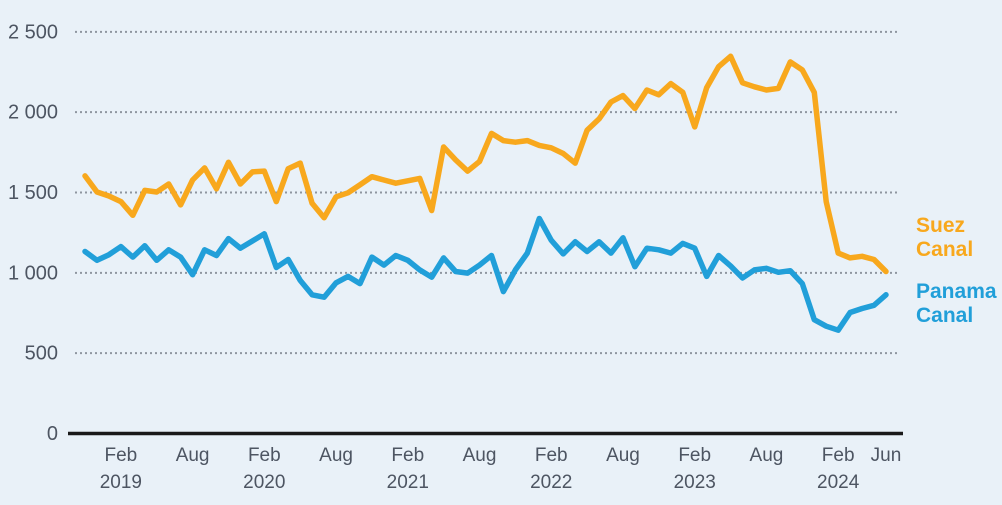 The height and width of the screenshot is (505, 1002). Describe the element at coordinates (945, 237) in the screenshot. I see `legend-suez-canal: Suez Canal` at that location.